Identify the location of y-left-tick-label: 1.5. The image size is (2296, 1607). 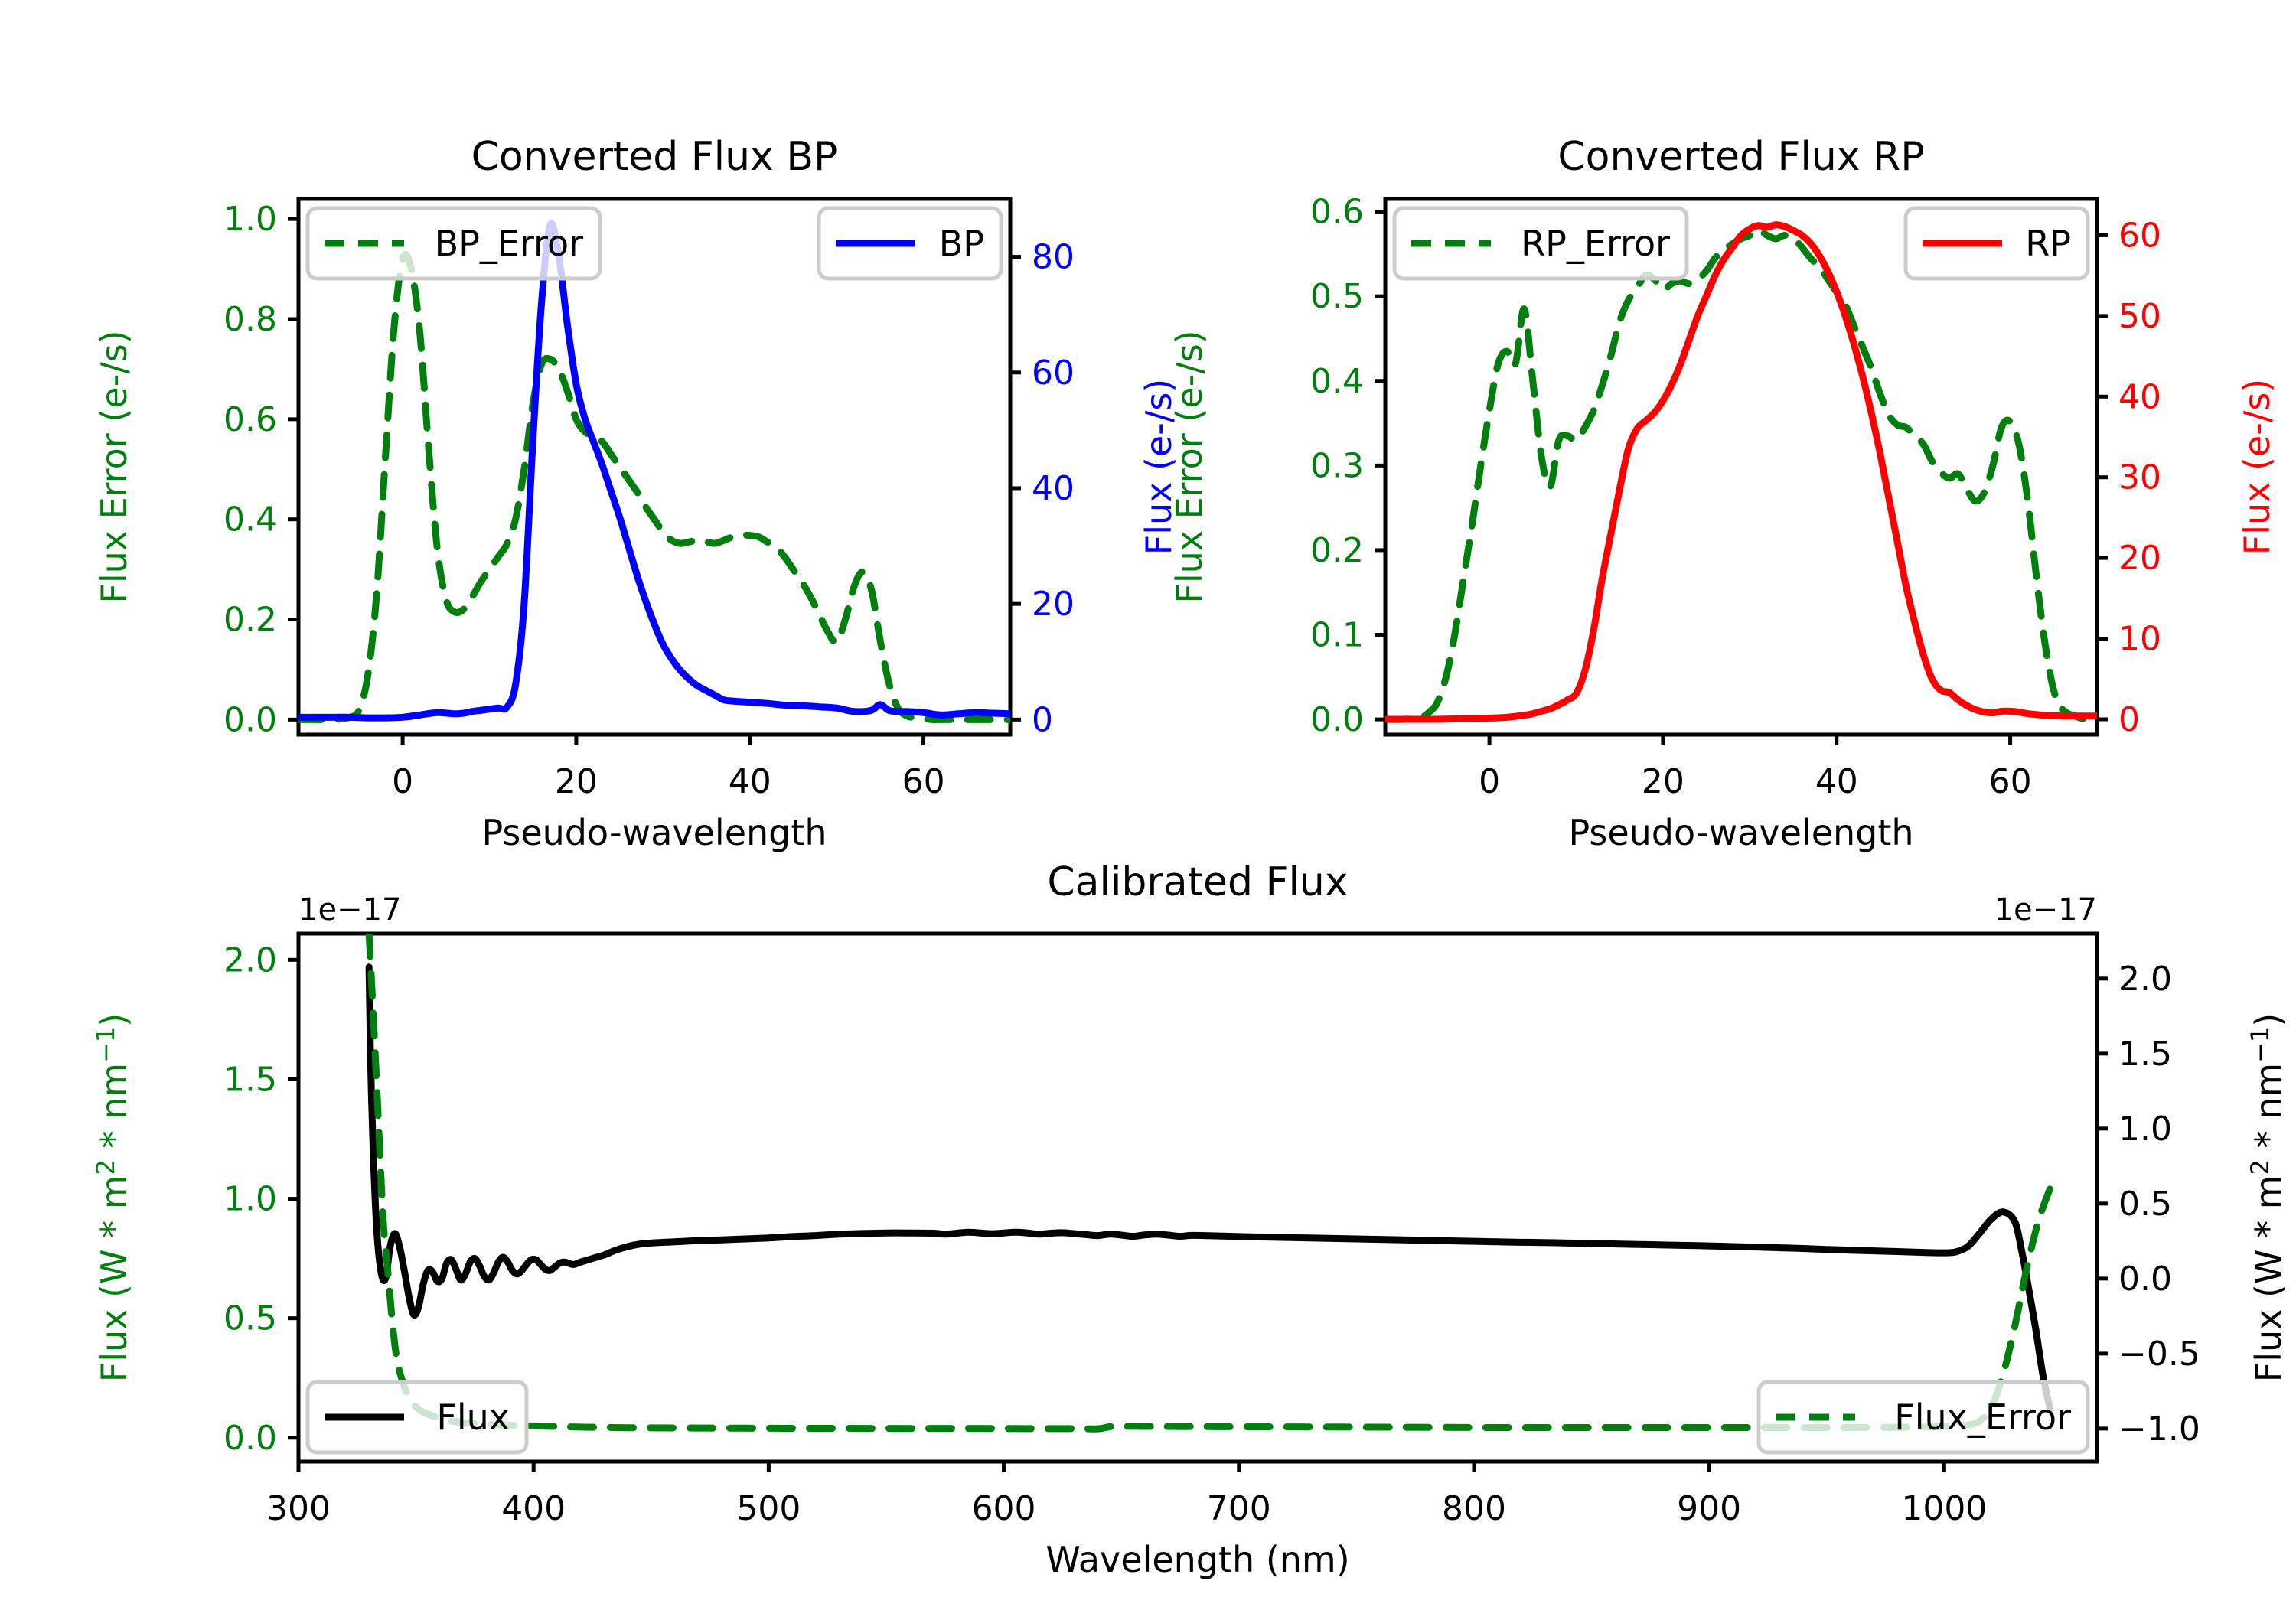
(250, 1079).